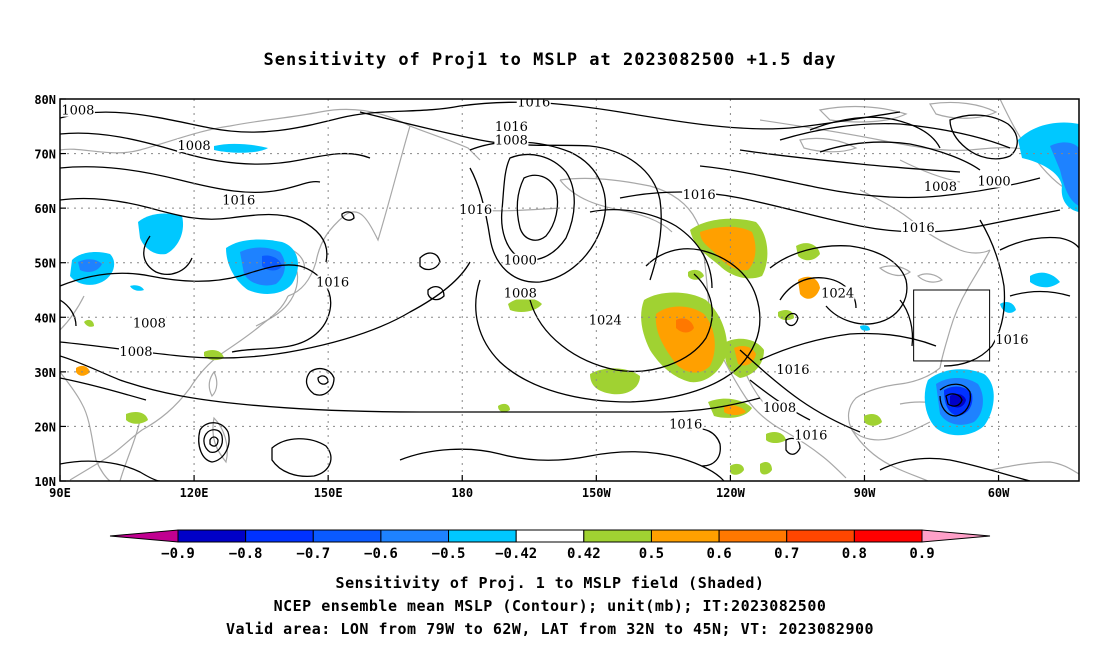  What do you see at coordinates (246, 554) in the screenshot?
I see `colorbar-label: −0.8` at bounding box center [246, 554].